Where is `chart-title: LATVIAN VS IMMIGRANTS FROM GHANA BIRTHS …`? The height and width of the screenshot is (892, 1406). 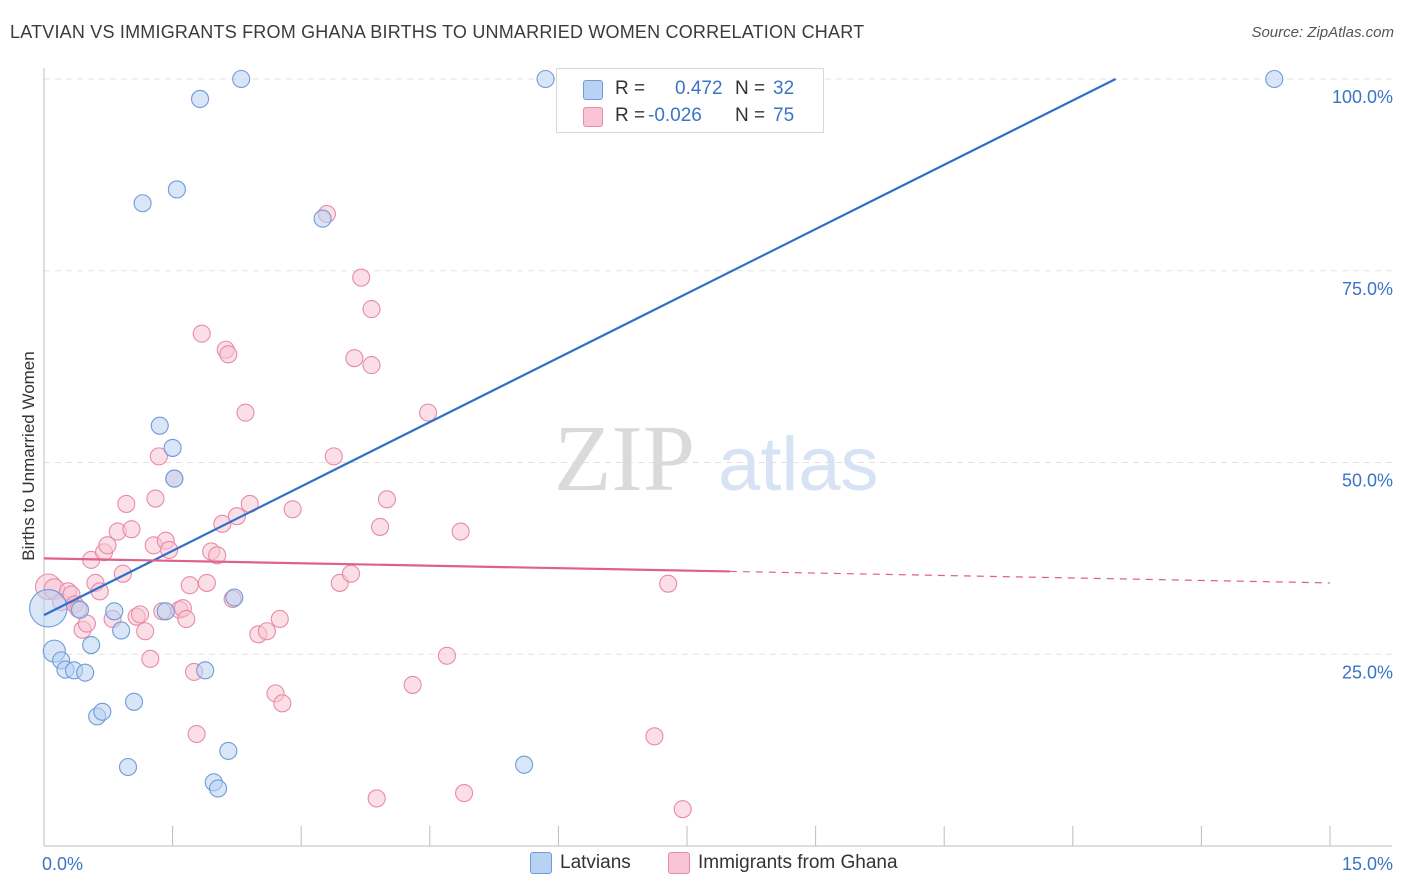 chart-title: LATVIAN VS IMMIGRANTS FROM GHANA BIRTHS … is located at coordinates (437, 32).